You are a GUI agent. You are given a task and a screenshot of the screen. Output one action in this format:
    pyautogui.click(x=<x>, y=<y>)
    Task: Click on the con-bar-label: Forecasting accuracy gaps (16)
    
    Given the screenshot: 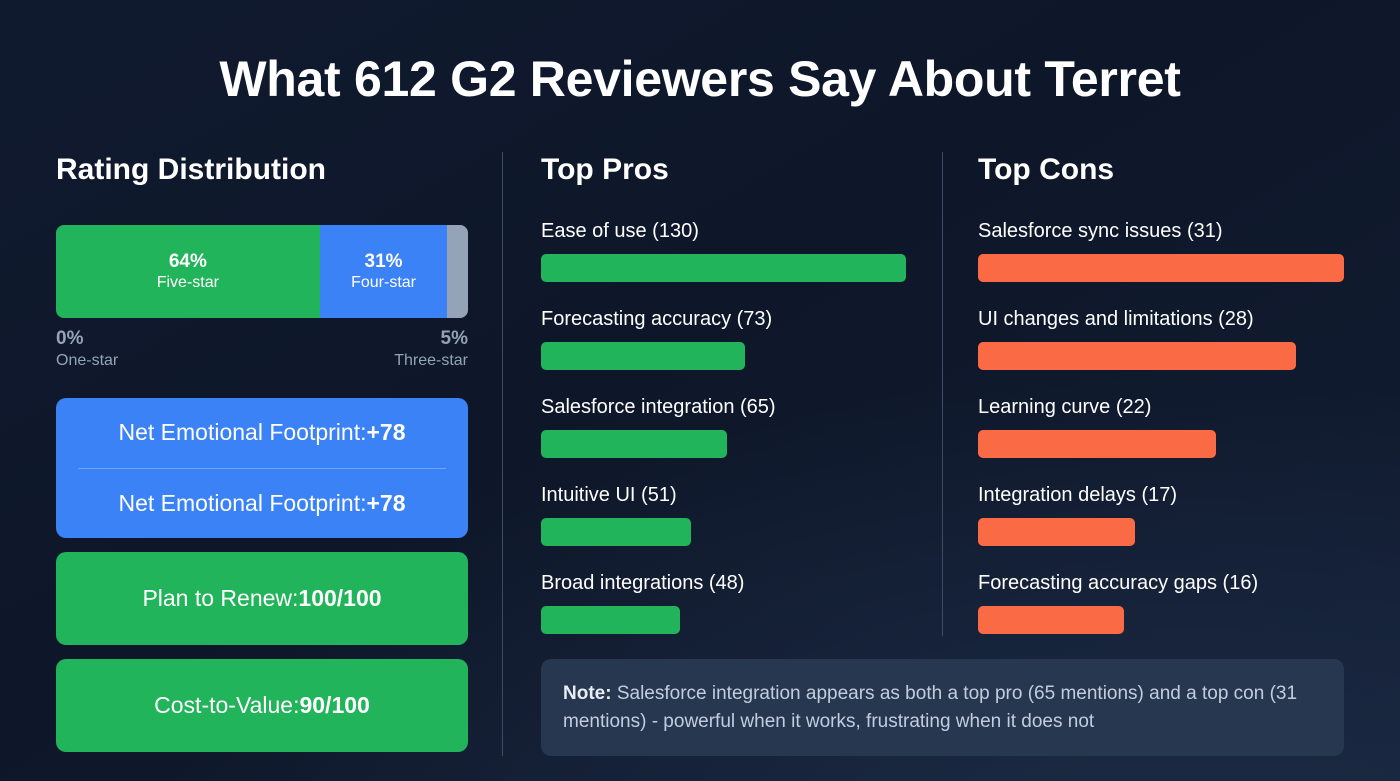 What is the action you would take?
    pyautogui.click(x=1118, y=583)
    